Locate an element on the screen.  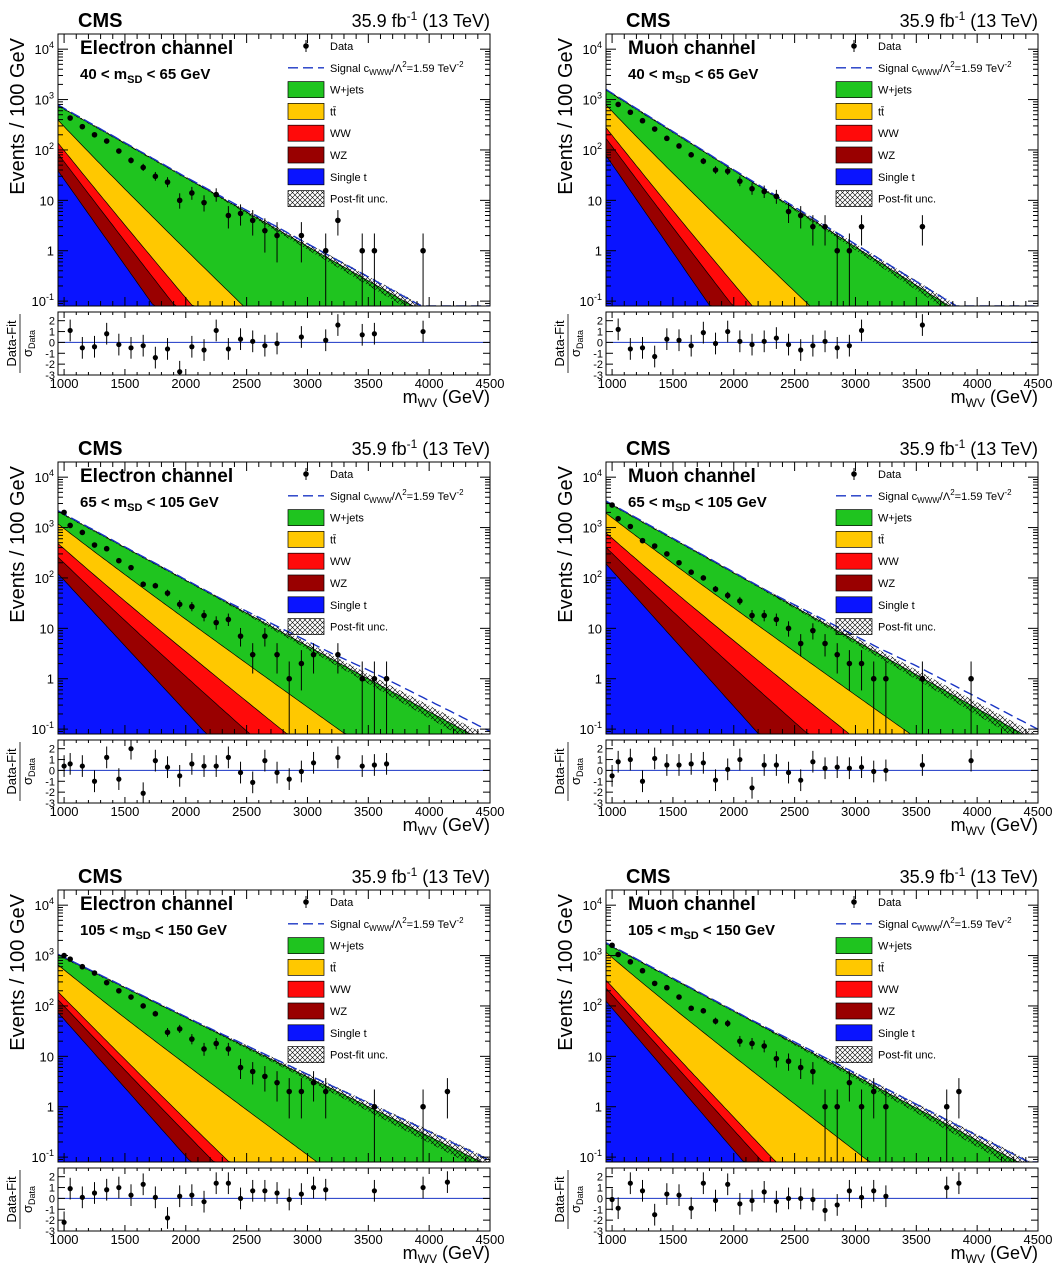
mass-window-label: 105 < mSD < 150 GeV is located at coordinates (701, 932).